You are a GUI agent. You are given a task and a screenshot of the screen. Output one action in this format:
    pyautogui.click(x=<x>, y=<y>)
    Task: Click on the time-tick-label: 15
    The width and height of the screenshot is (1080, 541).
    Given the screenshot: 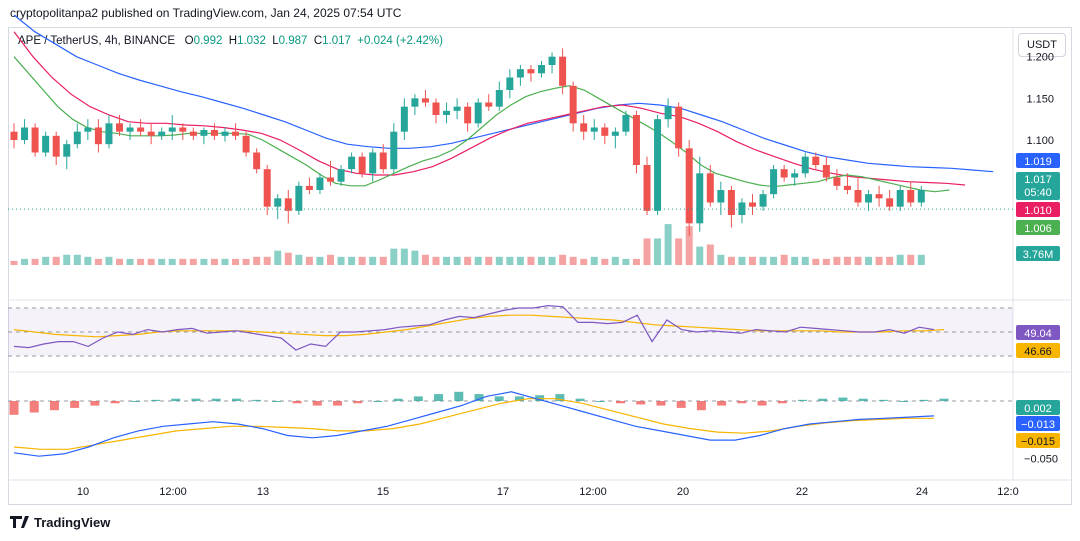 What is the action you would take?
    pyautogui.click(x=383, y=492)
    